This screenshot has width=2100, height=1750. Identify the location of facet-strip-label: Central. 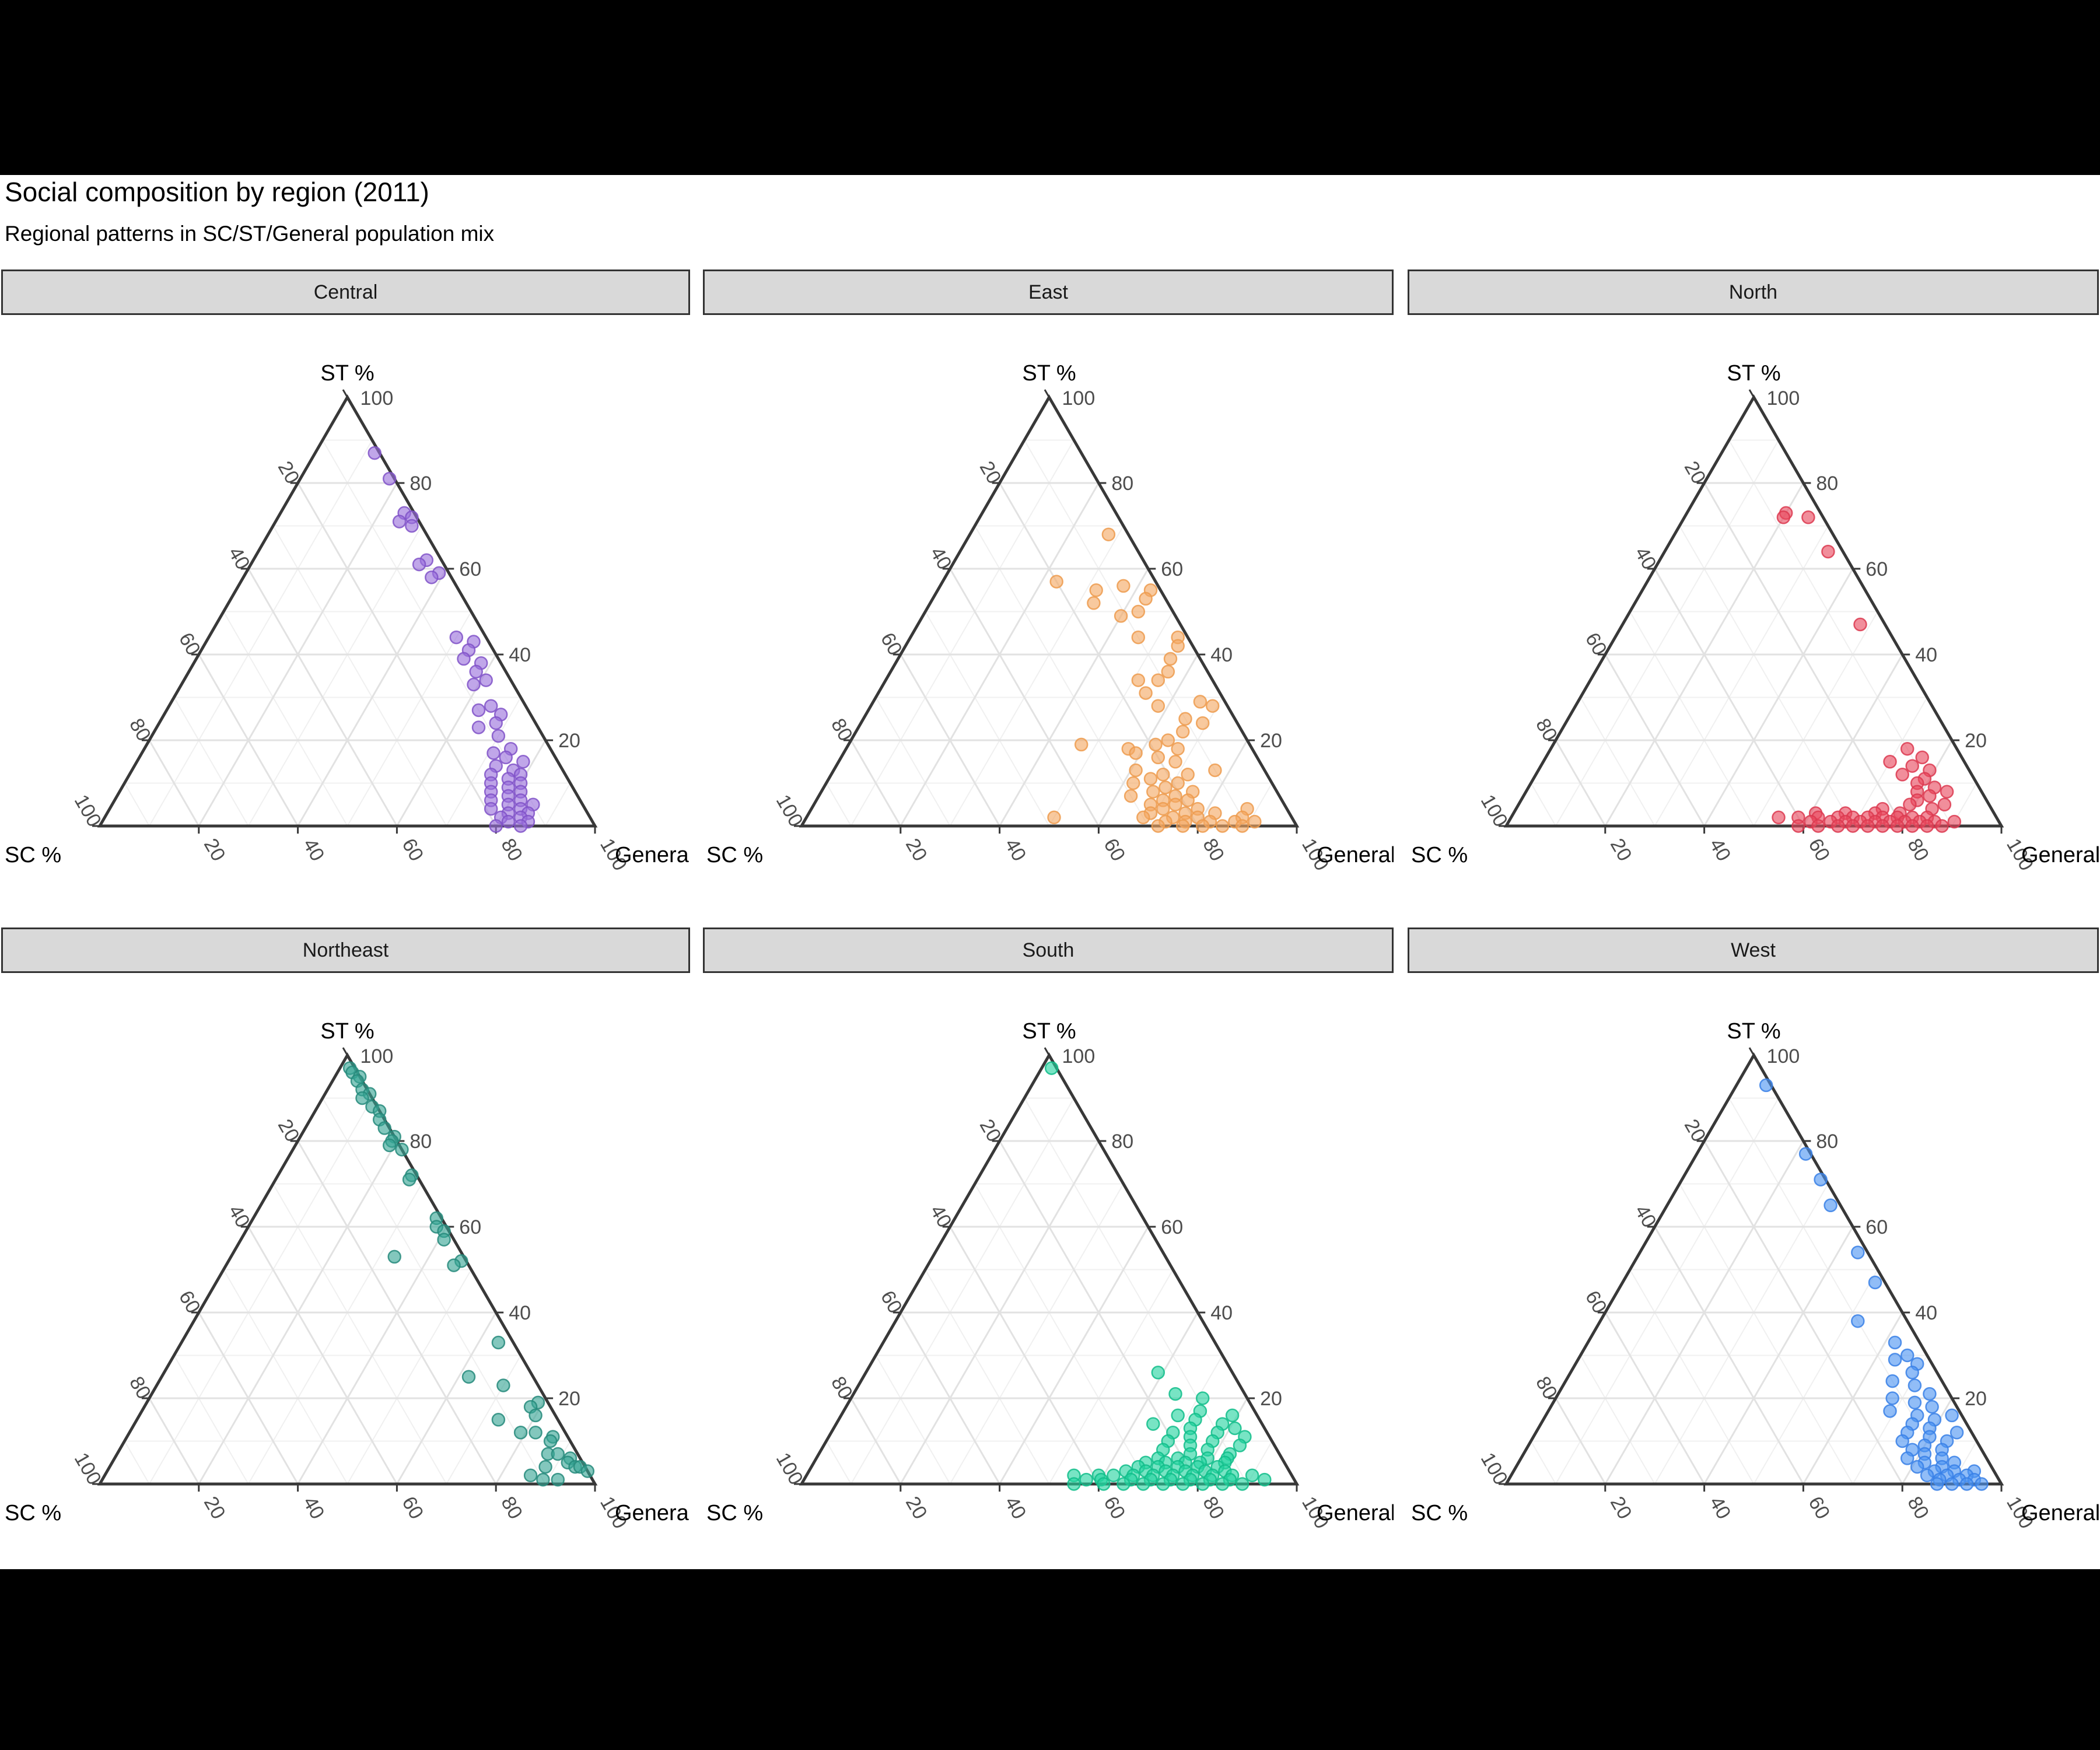
(345, 292).